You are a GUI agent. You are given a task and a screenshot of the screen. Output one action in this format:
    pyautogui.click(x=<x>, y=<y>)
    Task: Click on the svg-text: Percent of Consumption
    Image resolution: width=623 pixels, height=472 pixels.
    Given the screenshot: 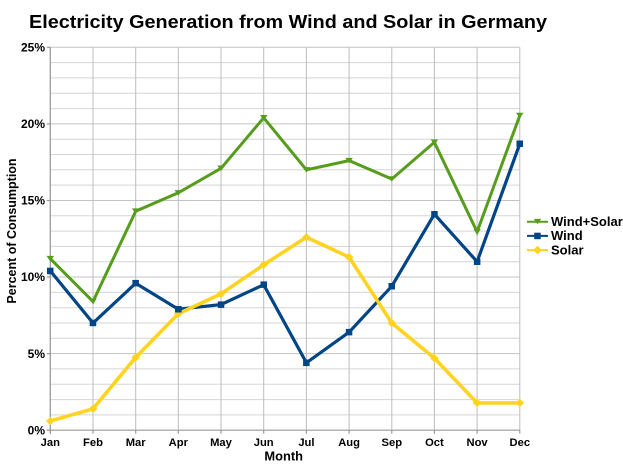 What is the action you would take?
    pyautogui.click(x=12, y=230)
    